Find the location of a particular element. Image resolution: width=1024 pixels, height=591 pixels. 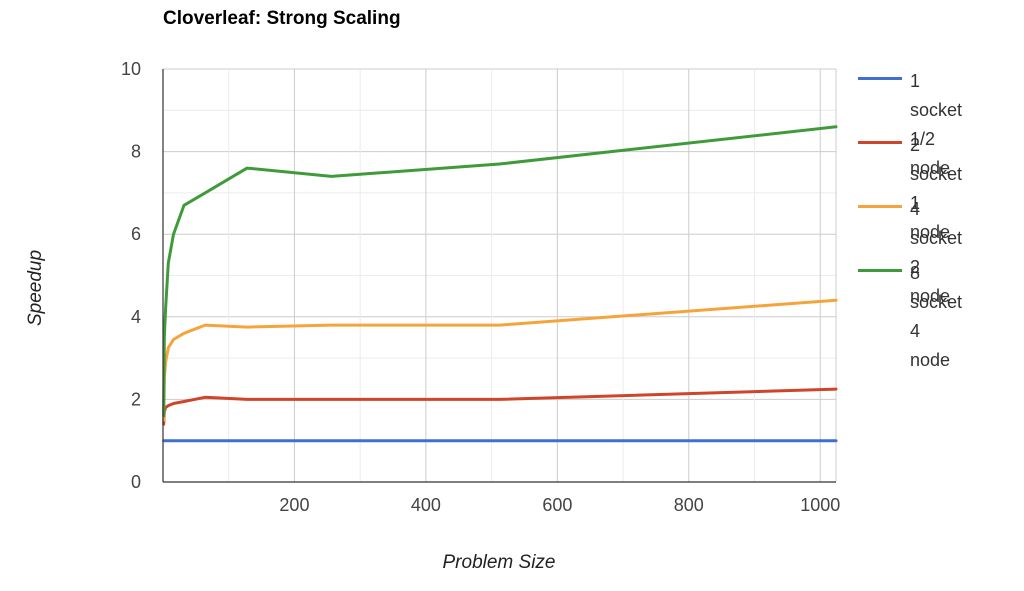

legend-label-line: 2 node is located at coordinates (930, 281).